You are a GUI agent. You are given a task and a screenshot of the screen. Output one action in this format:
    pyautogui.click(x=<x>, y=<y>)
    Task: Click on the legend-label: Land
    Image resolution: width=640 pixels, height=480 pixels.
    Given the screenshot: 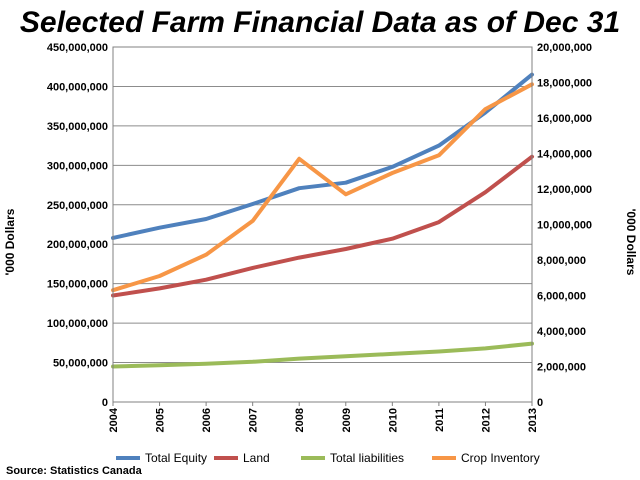 What is the action you would take?
    pyautogui.click(x=256, y=458)
    